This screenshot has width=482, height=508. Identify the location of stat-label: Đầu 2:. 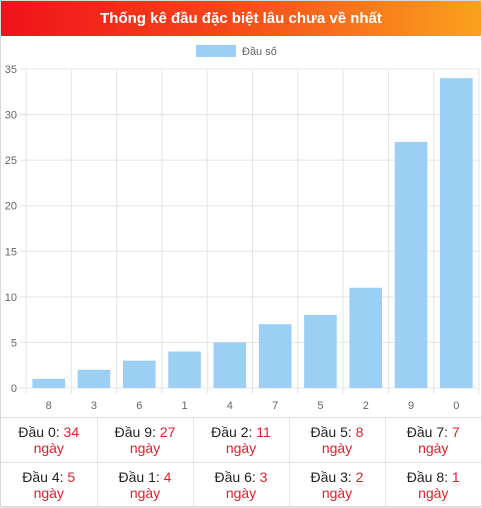
(234, 432).